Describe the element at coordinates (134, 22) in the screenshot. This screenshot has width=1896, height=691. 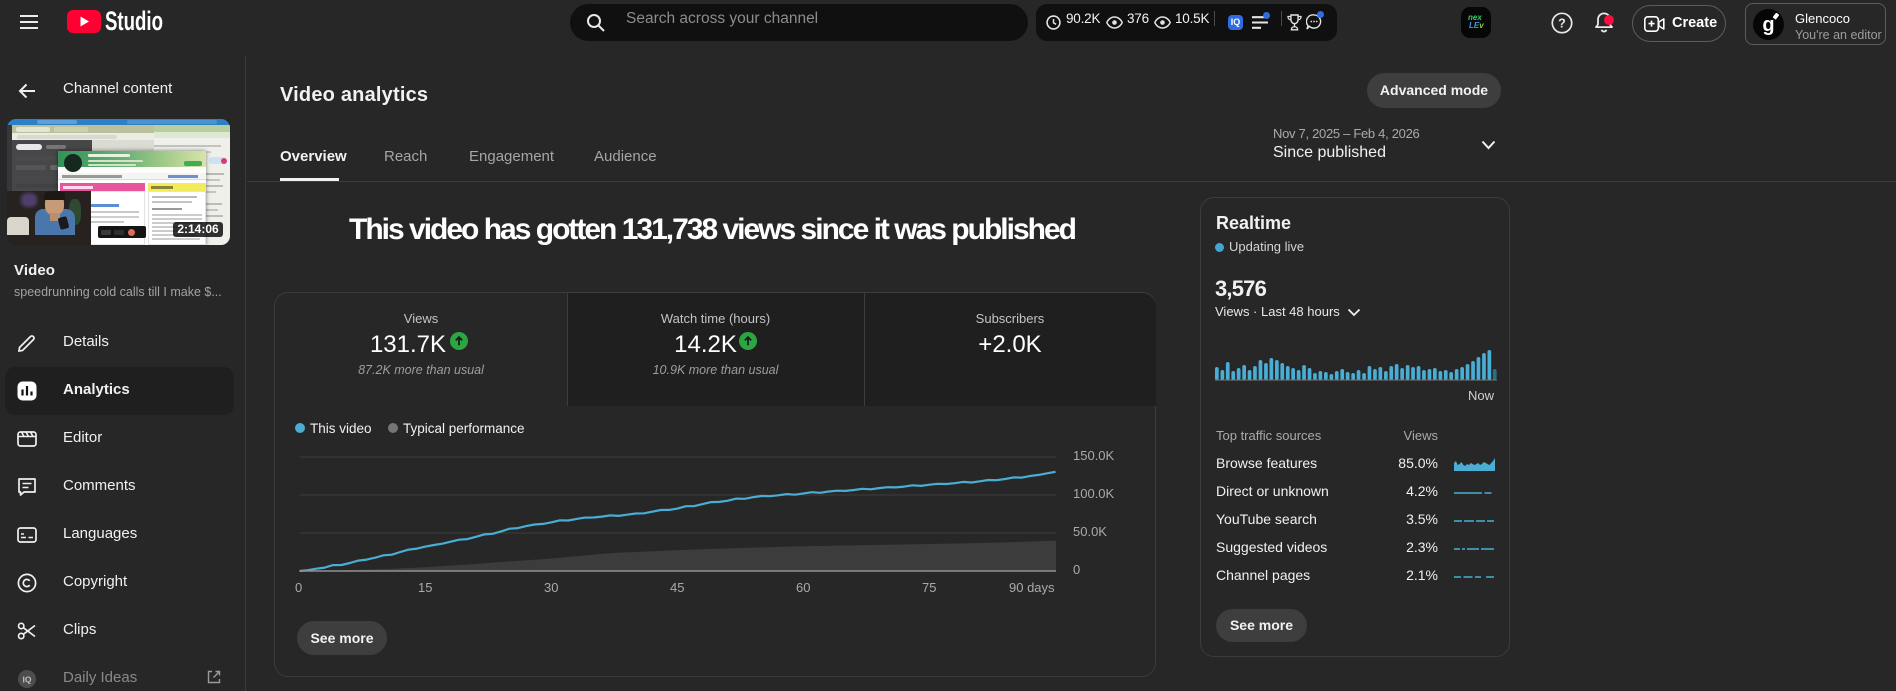
I see `svg-text: Studio` at that location.